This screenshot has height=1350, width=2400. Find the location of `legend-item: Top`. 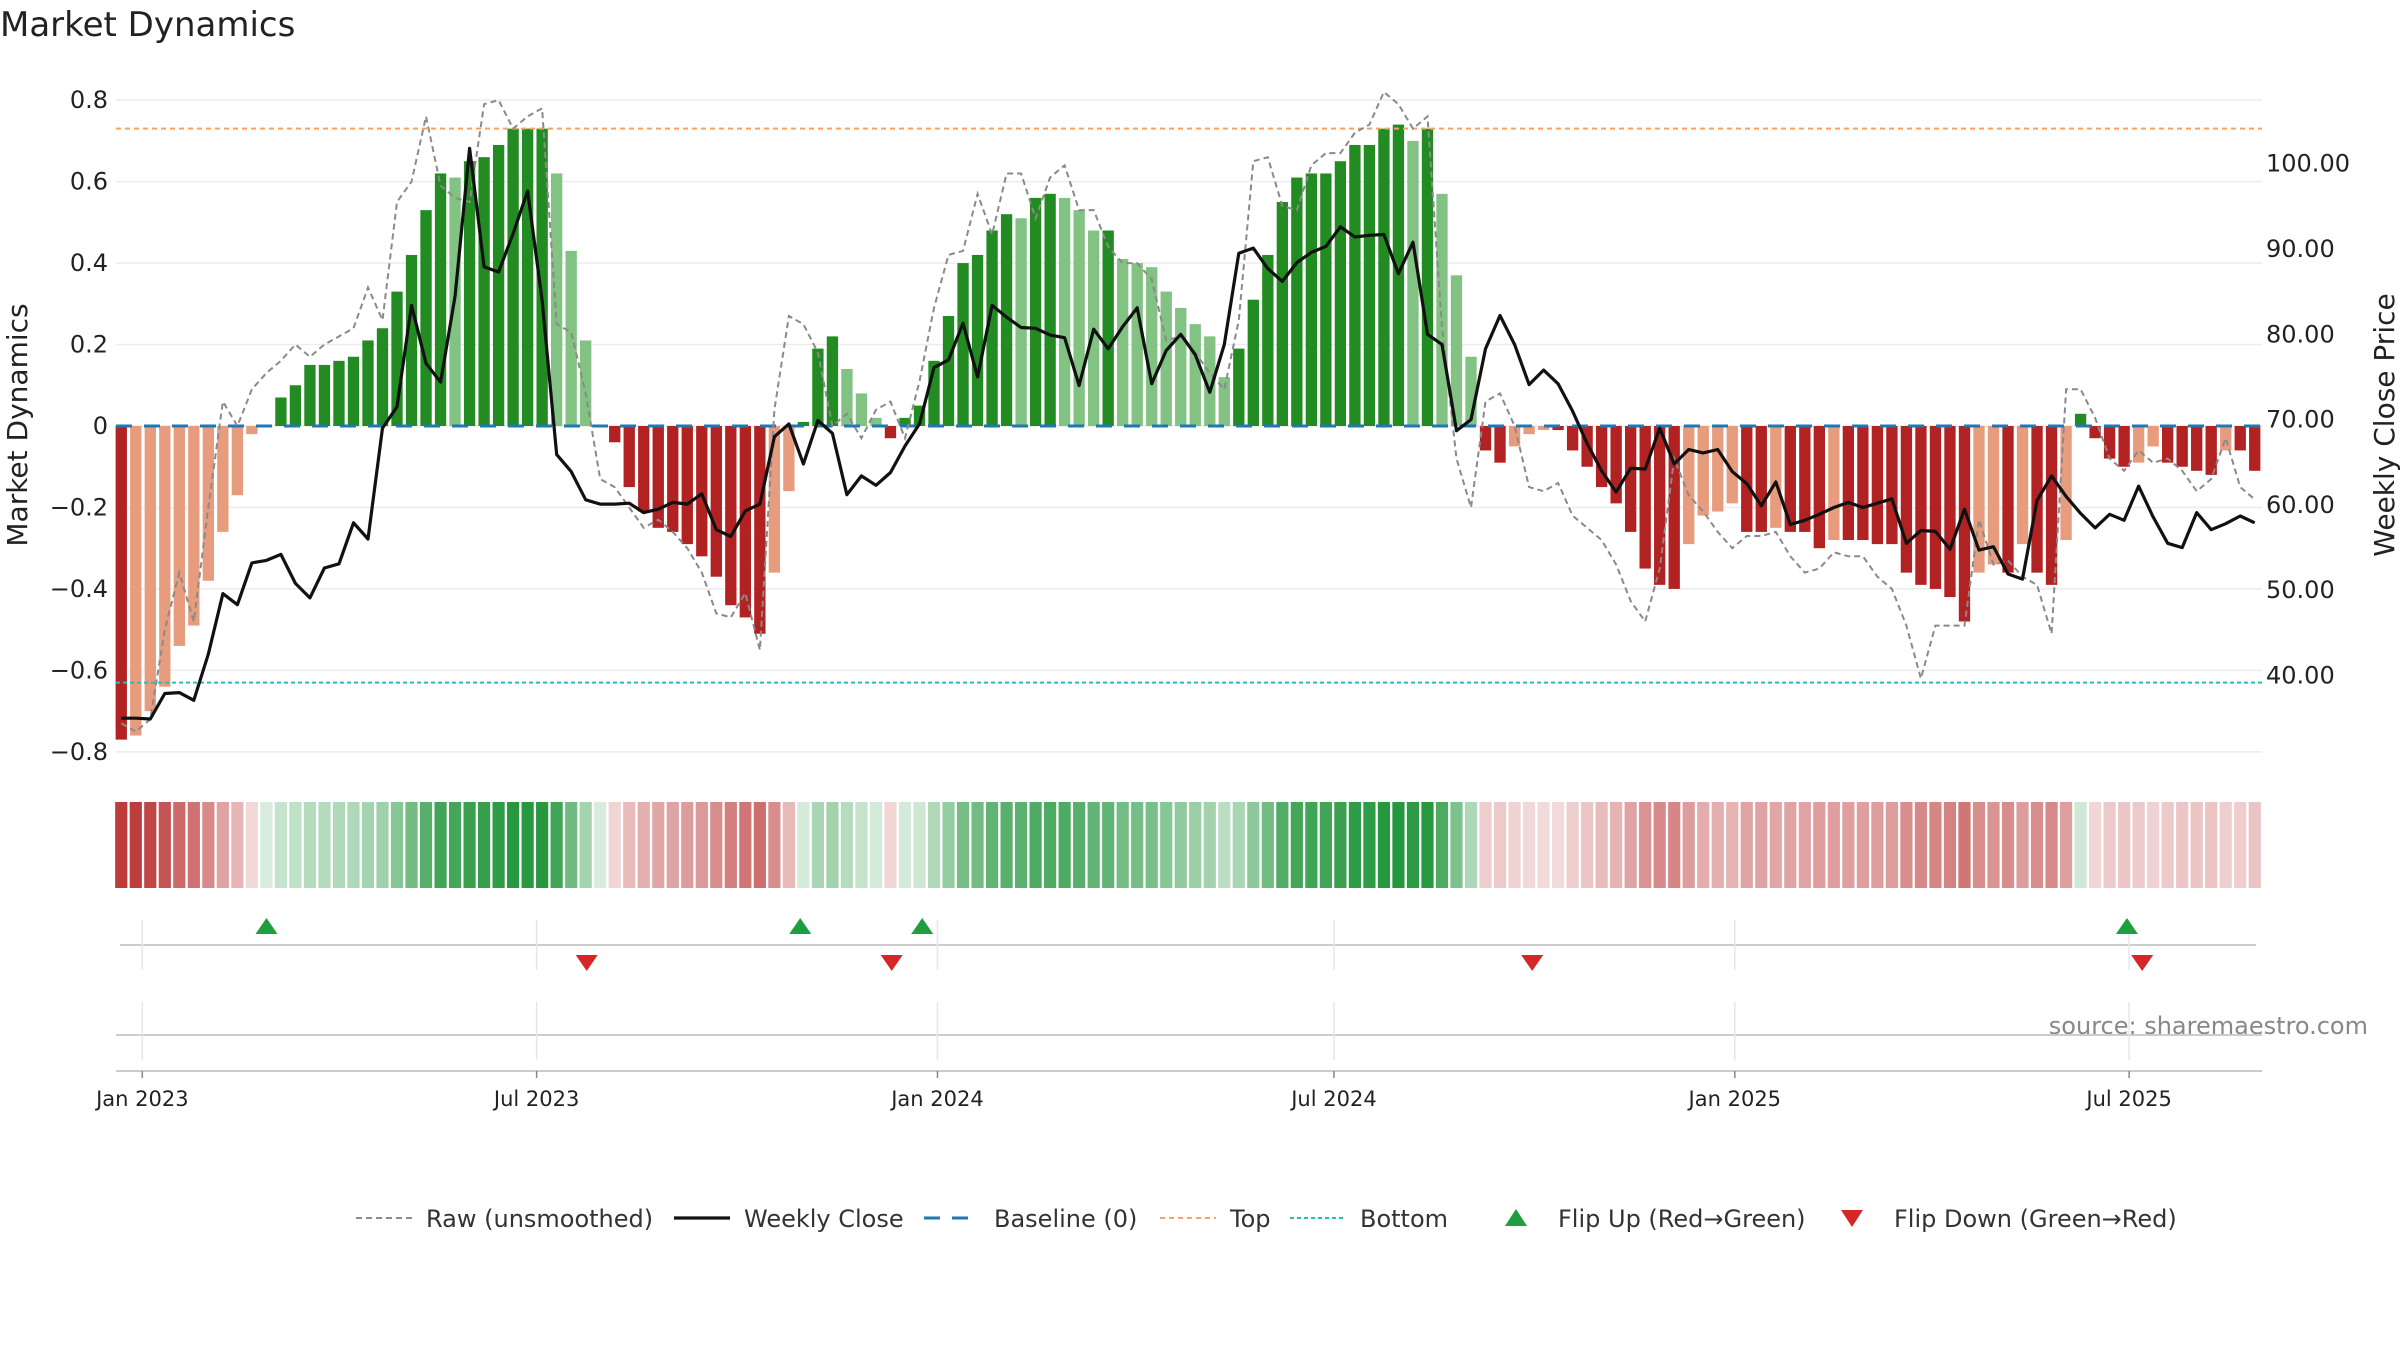

legend-item: Top is located at coordinates (1215, 1219).